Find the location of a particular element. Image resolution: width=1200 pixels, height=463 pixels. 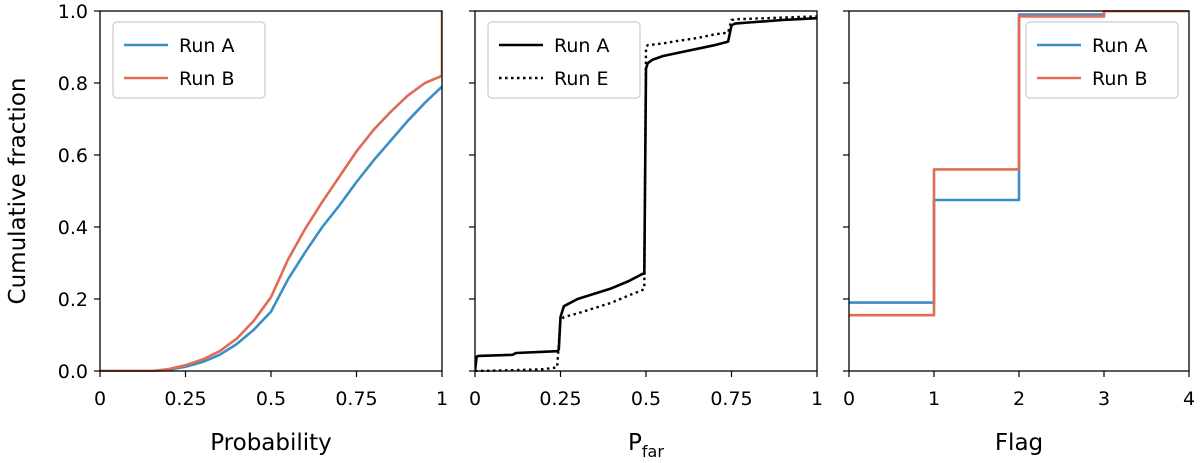

x-tick-label: 4 is located at coordinates (1189, 399).